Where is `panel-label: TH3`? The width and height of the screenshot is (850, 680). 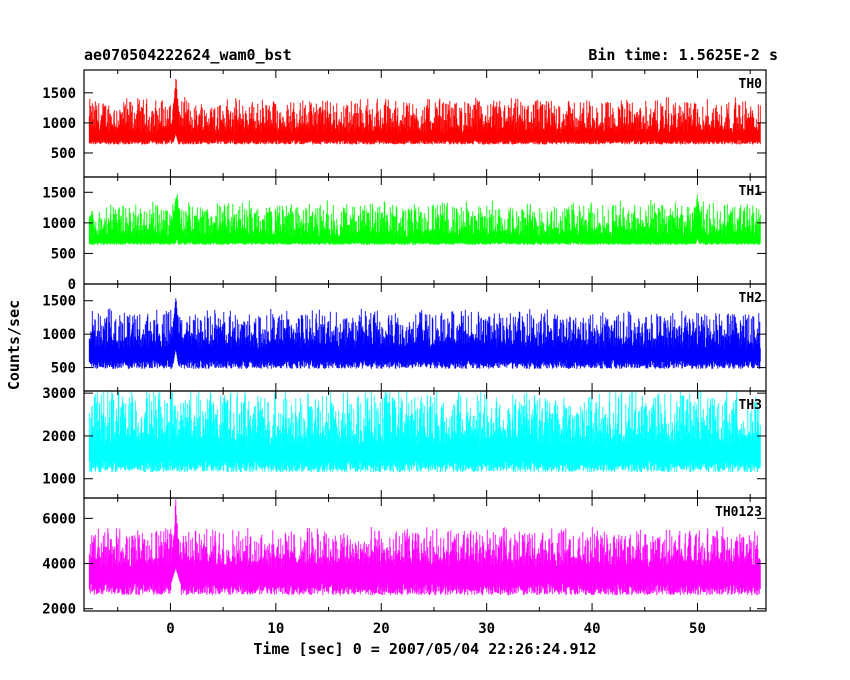 panel-label: TH3 is located at coordinates (750, 405).